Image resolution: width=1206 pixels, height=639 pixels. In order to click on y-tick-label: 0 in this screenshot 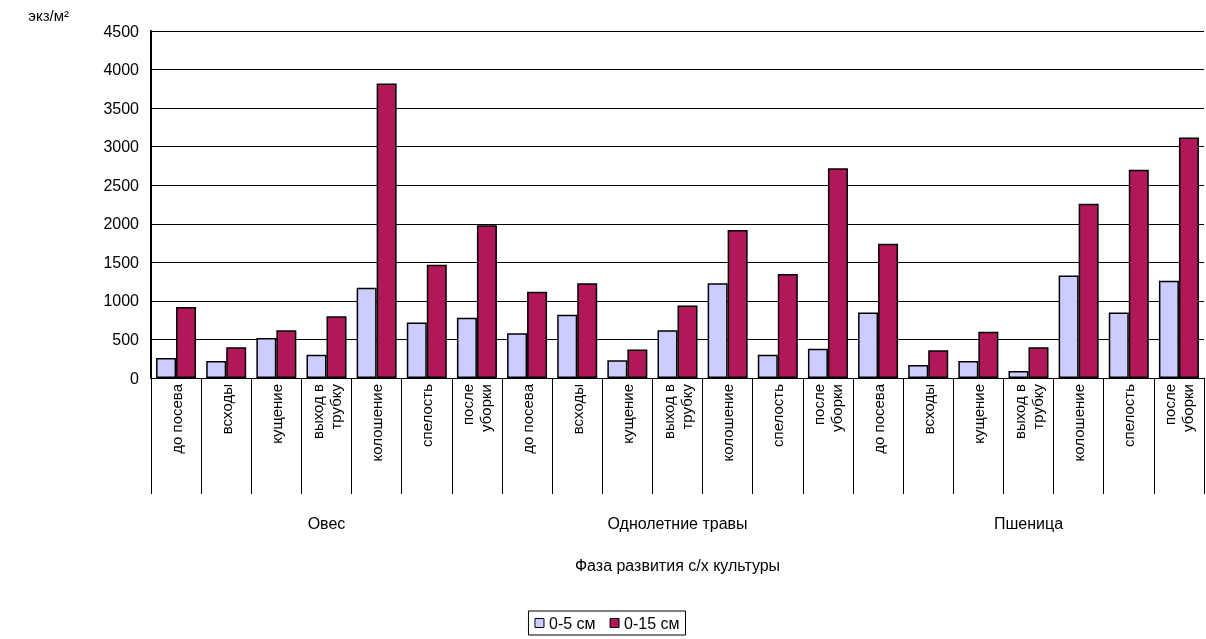, I will do `click(135, 378)`.